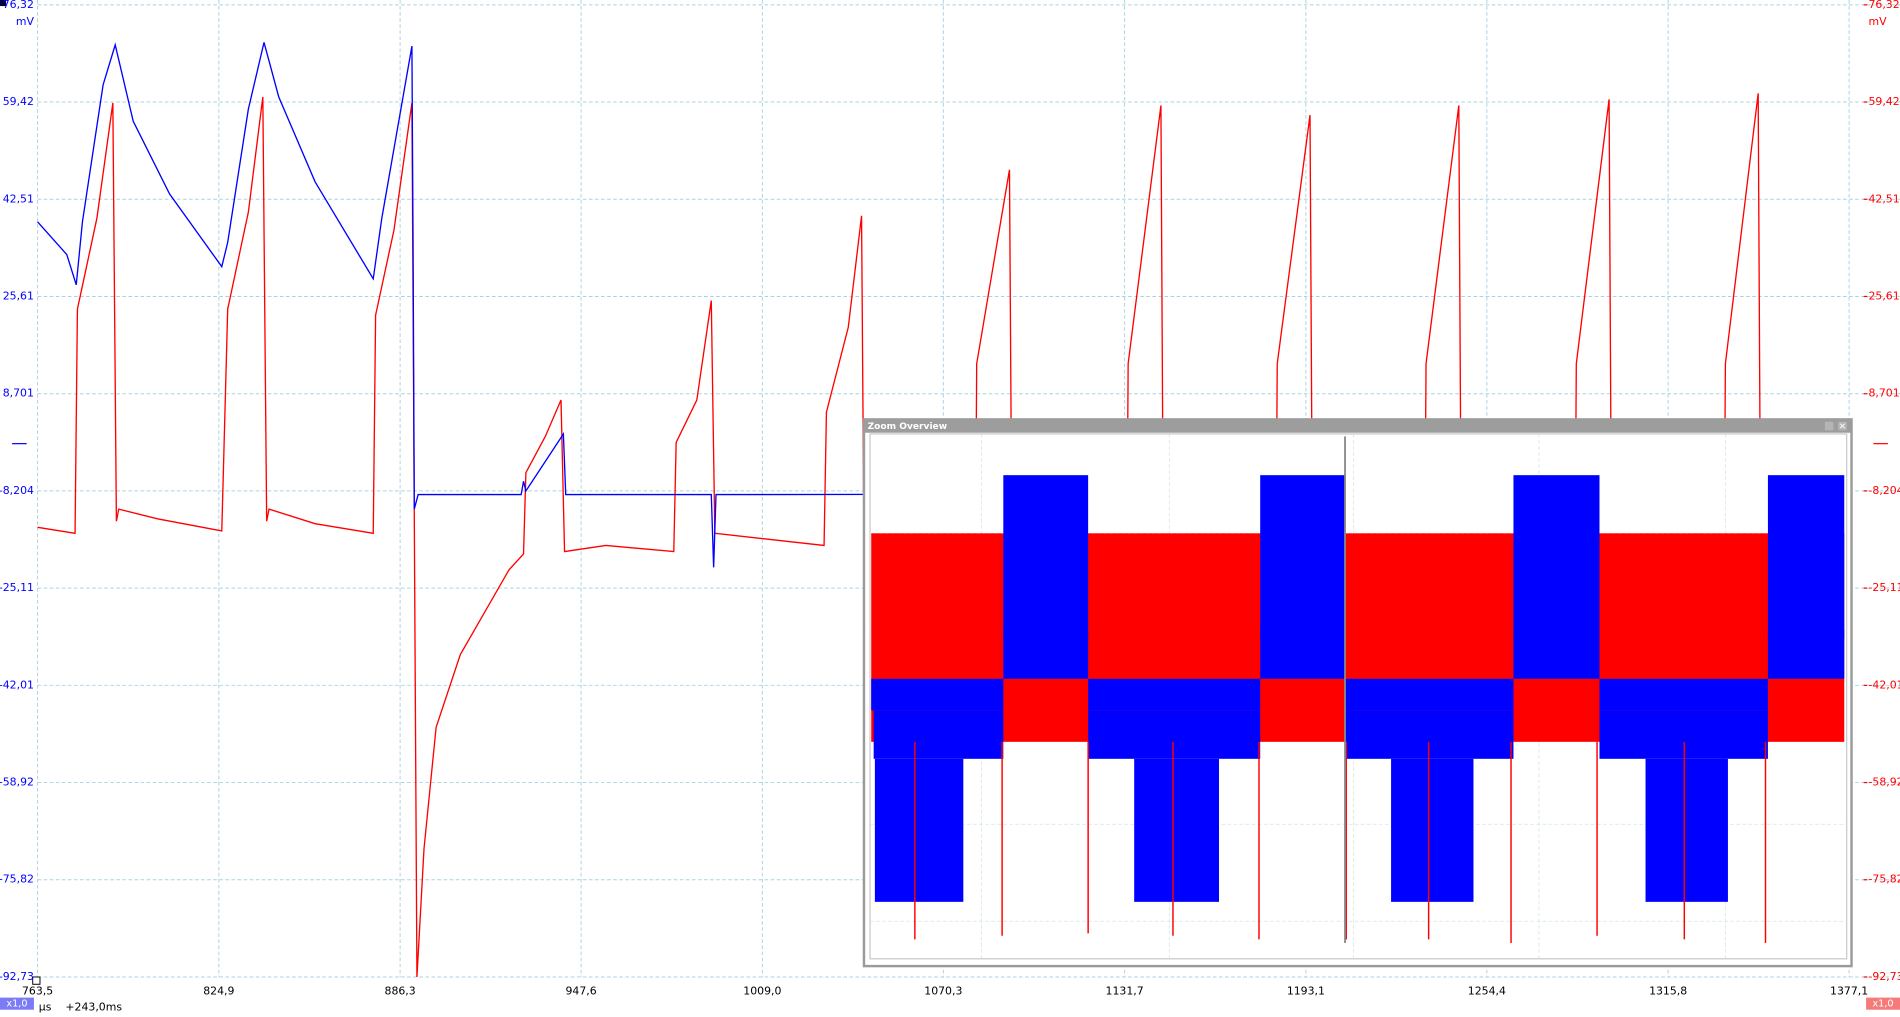 This screenshot has width=1900, height=1017. I want to click on y2-scale-badge, so click(1883, 1003).